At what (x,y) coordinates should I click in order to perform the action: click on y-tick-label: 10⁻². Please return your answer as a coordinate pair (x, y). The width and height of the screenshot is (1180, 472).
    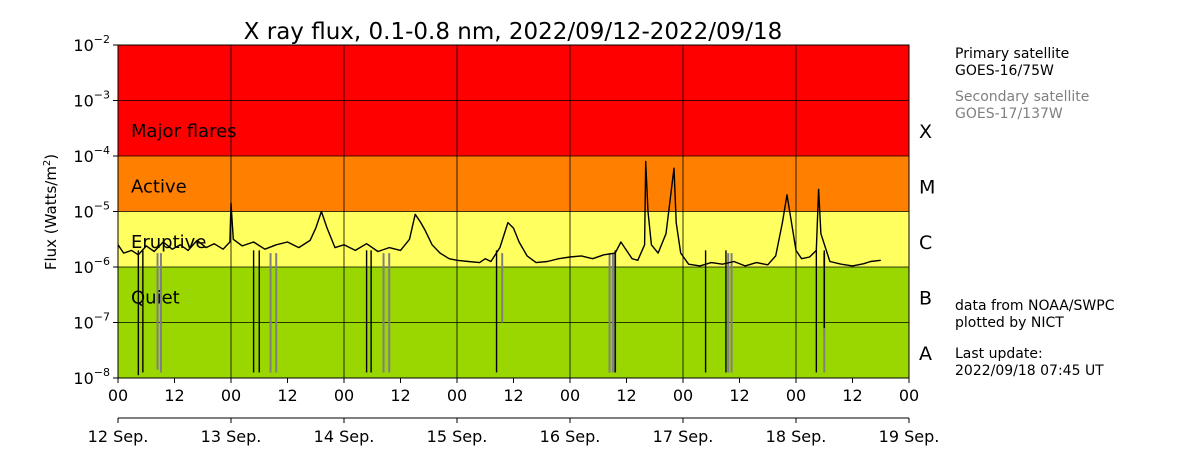
    Looking at the image, I should click on (91, 44).